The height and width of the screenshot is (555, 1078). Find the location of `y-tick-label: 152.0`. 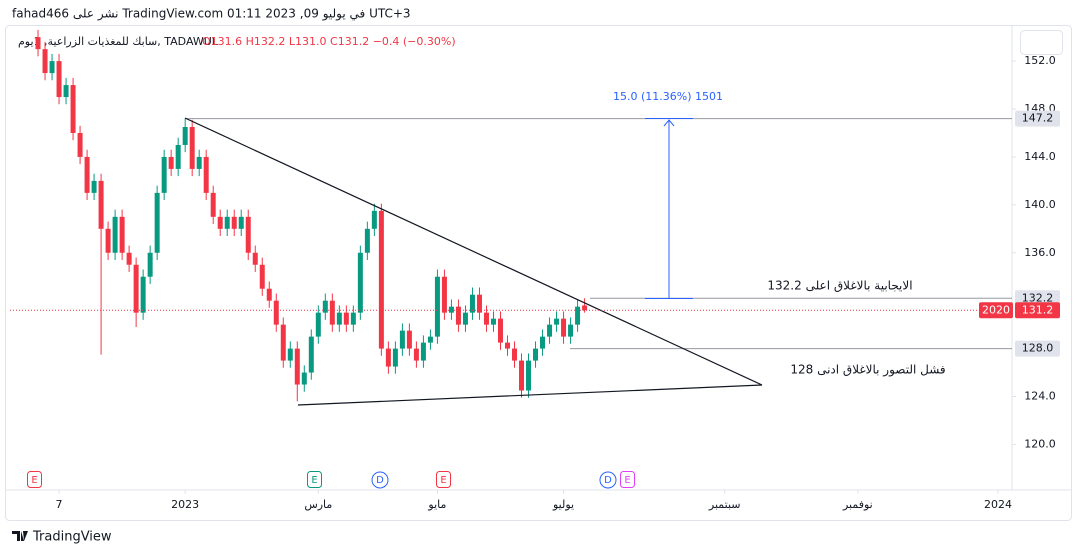

y-tick-label: 152.0 is located at coordinates (1040, 60).